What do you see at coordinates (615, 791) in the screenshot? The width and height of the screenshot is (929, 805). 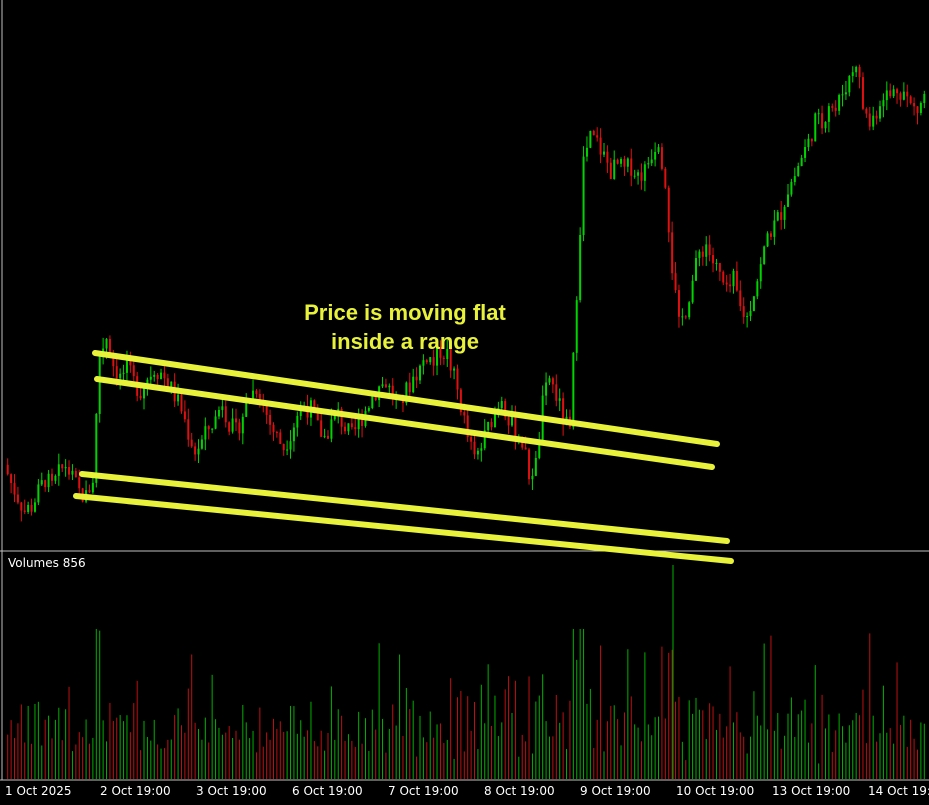 I see `x-tick-label: 9 Oct 19:00` at bounding box center [615, 791].